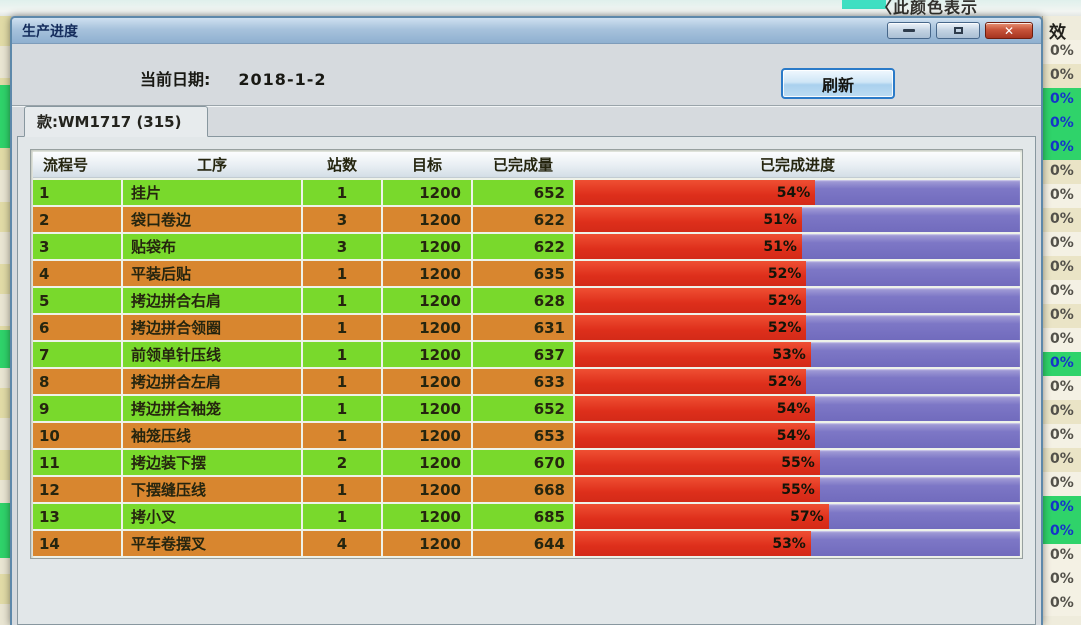 The image size is (1081, 625). Describe the element at coordinates (864, 4) in the screenshot. I see `background-teal-block` at that location.